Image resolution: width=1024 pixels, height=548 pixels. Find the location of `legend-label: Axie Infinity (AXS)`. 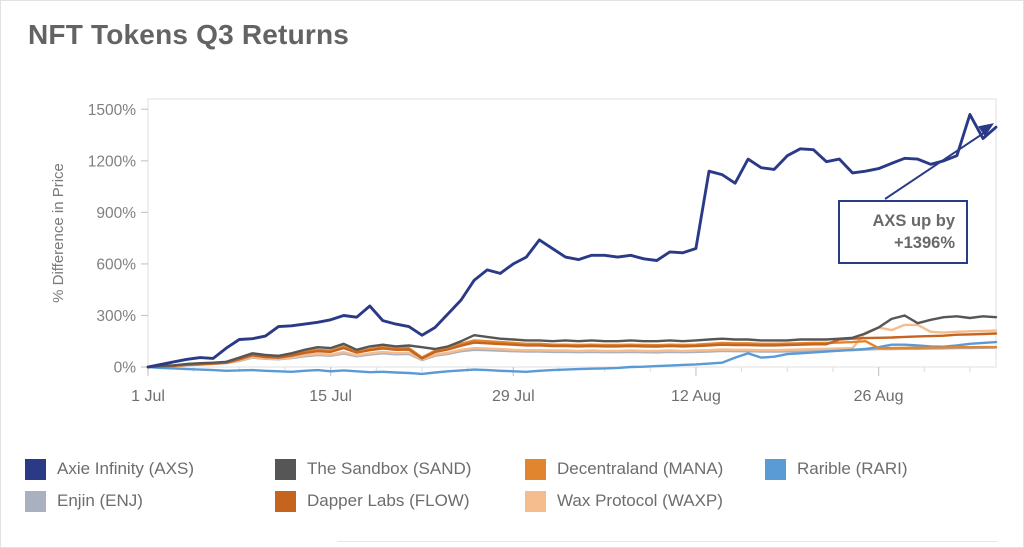

legend-label: Axie Infinity (AXS) is located at coordinates (125, 468).